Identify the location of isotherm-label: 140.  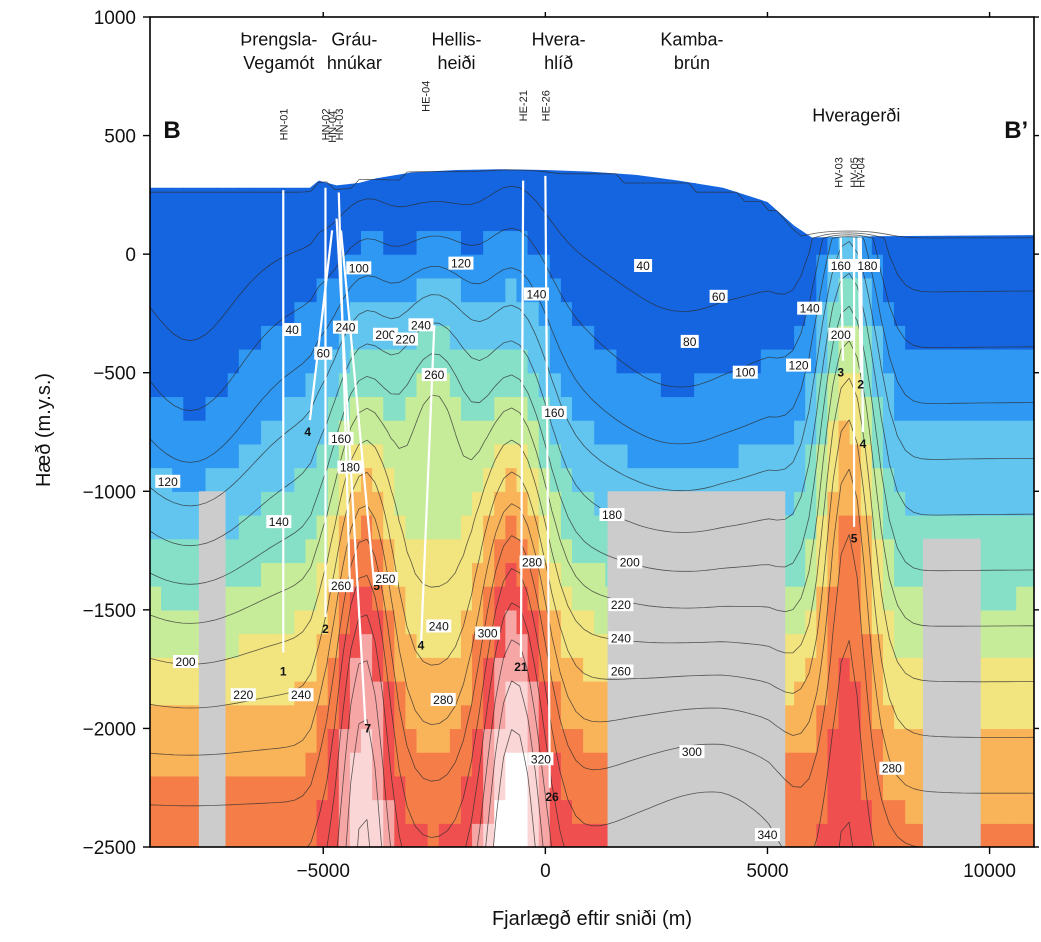
(279, 522).